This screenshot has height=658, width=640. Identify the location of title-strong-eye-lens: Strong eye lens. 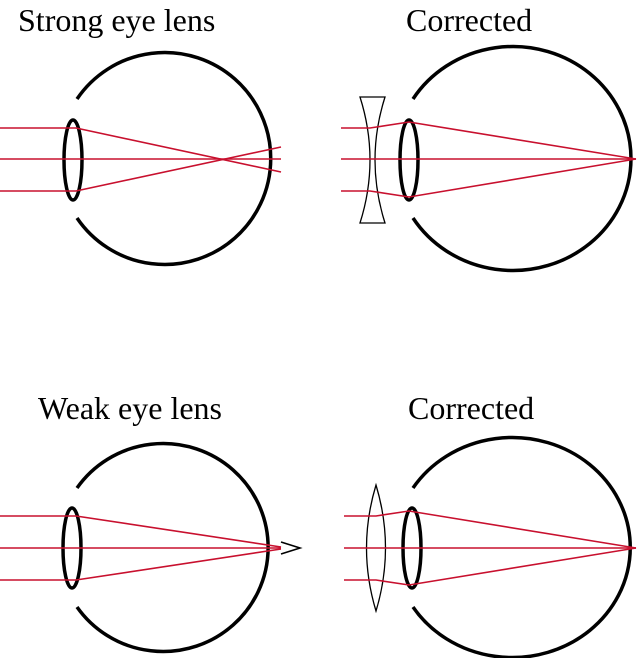
(117, 20).